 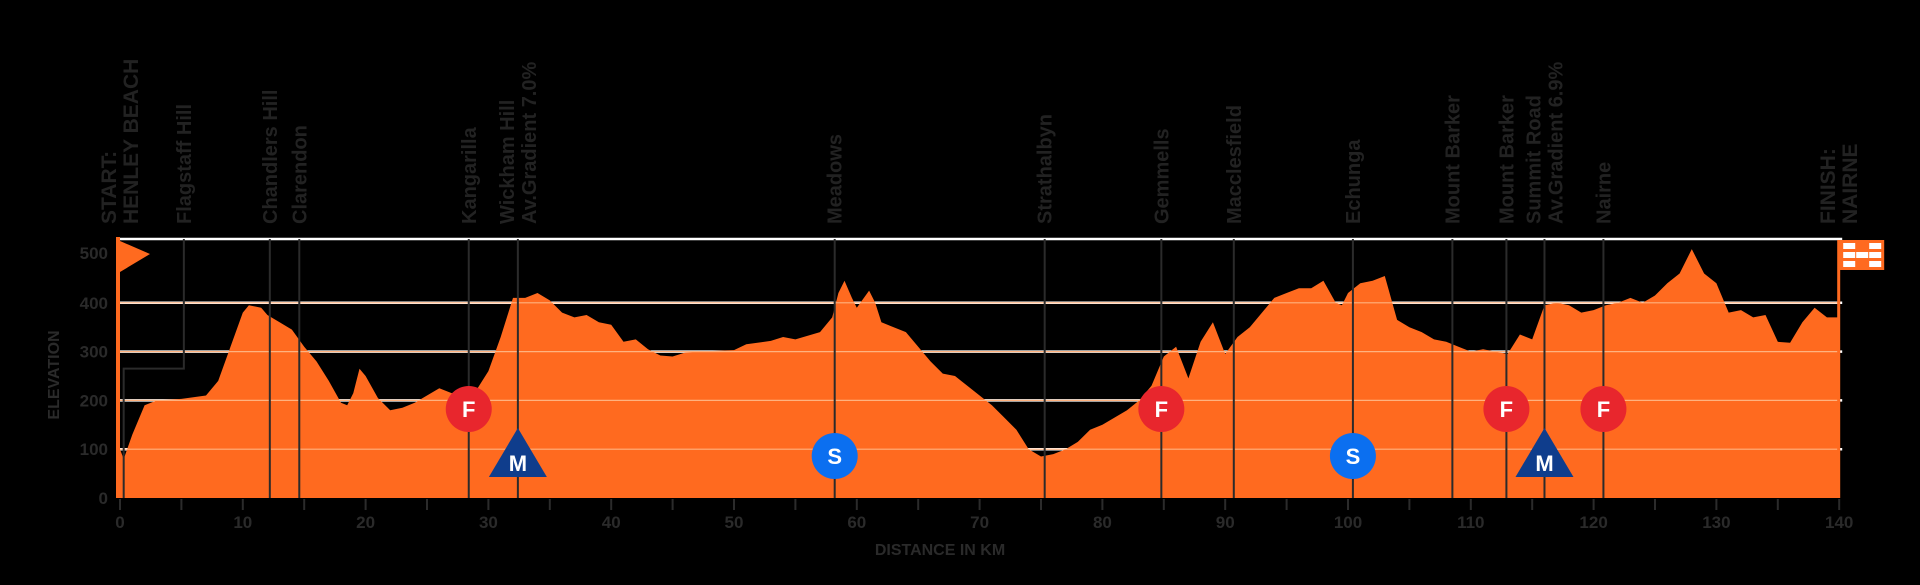 I want to click on x-tick-label: 130, so click(x=1716, y=522).